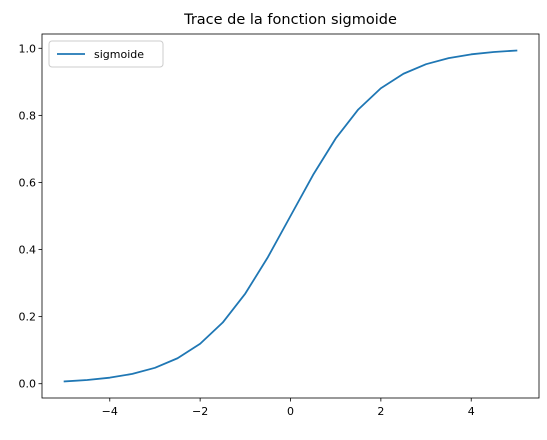 The image size is (547, 440). I want to click on y-tick-label: 0.2, so click(28, 317).